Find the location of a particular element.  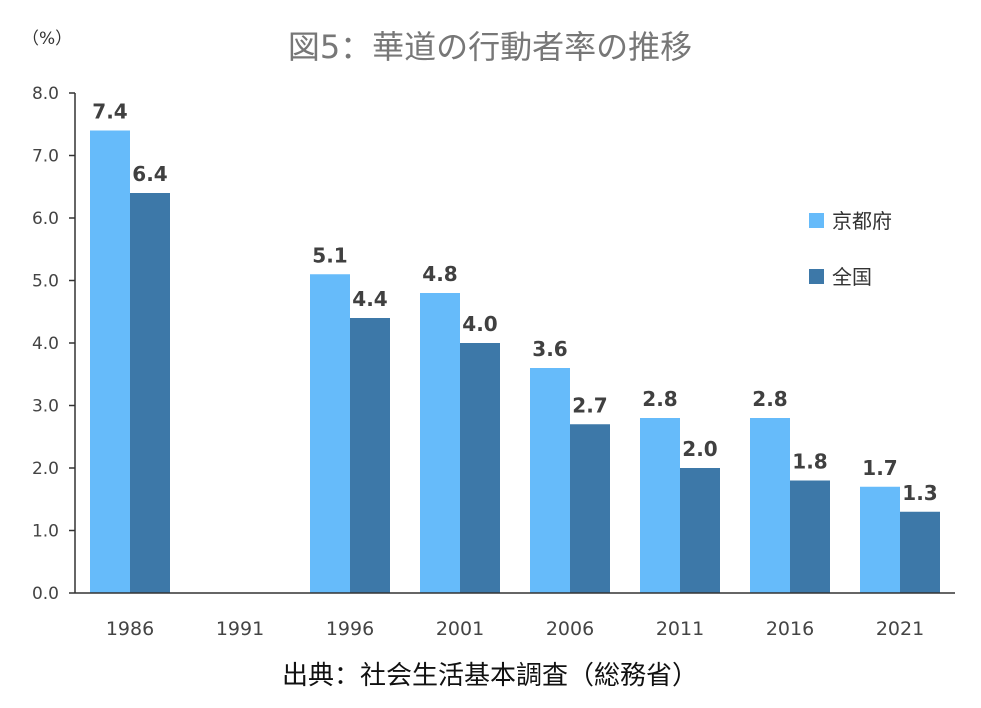

data-label-0-7: 1.7 is located at coordinates (879, 468).